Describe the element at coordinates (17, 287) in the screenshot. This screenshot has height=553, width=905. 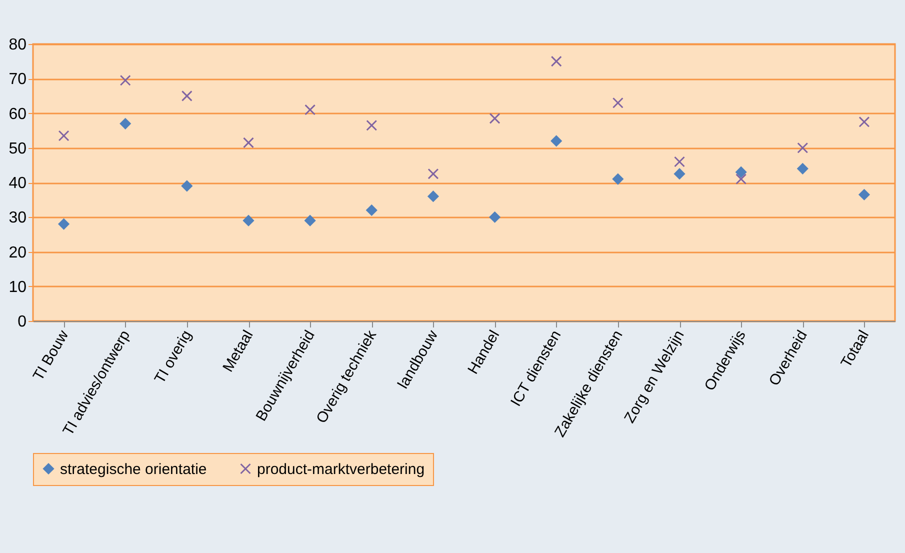
I see `y-tick-label: 10` at that location.